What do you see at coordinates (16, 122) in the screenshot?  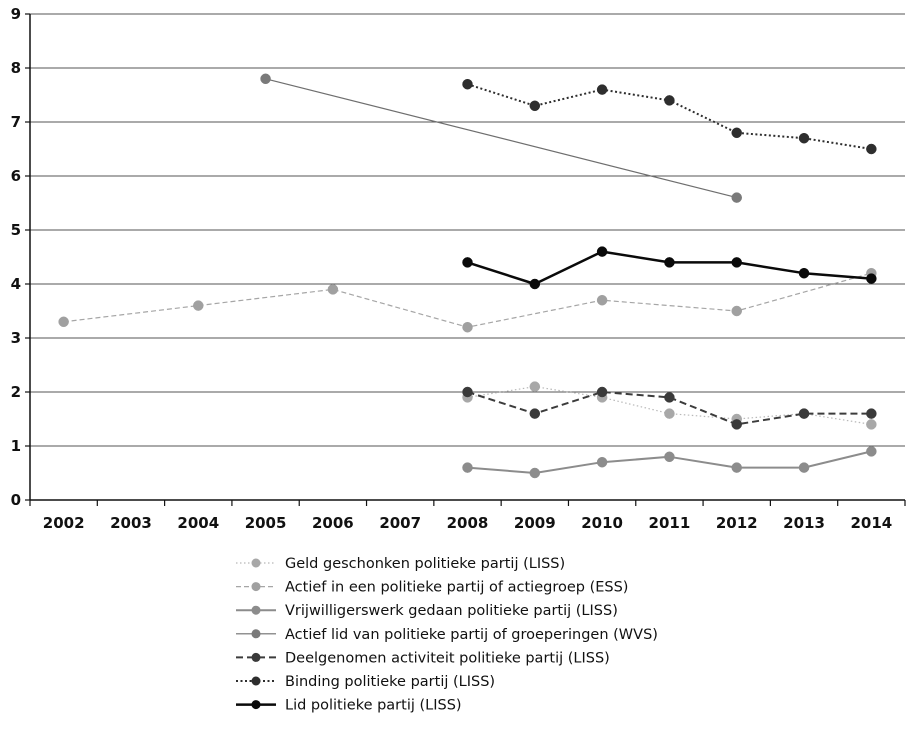 I see `y-tick-label-7: 7` at bounding box center [16, 122].